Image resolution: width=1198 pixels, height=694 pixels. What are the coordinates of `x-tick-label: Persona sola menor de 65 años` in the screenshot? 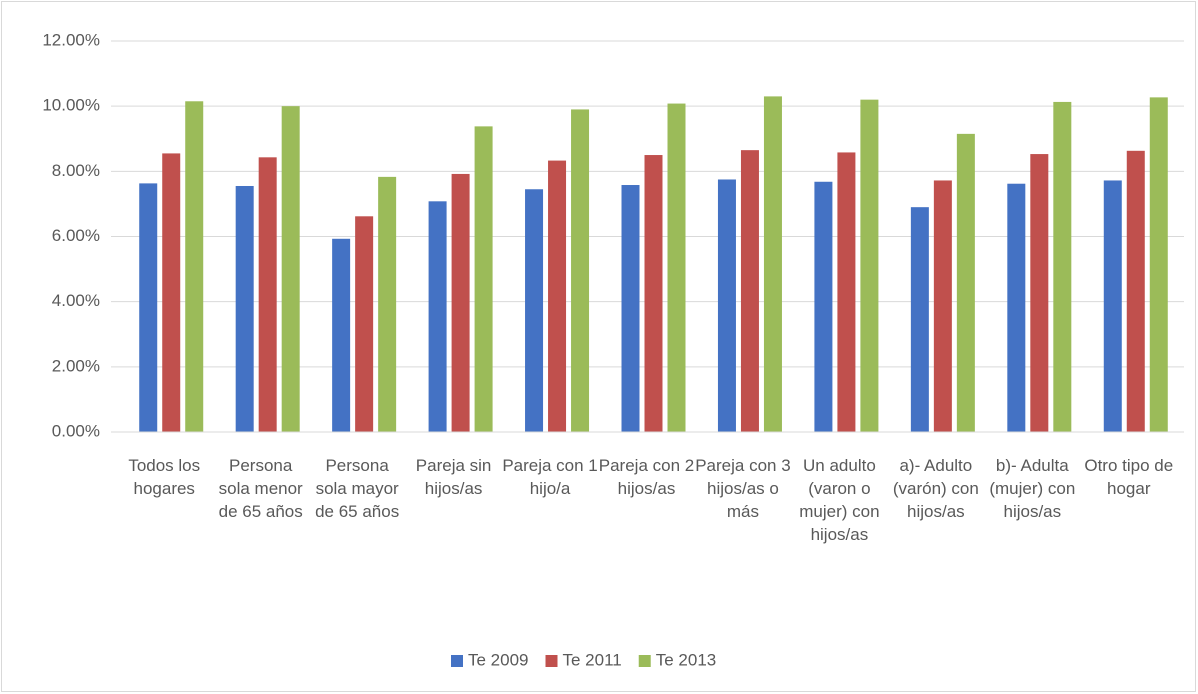 It's located at (260, 488).